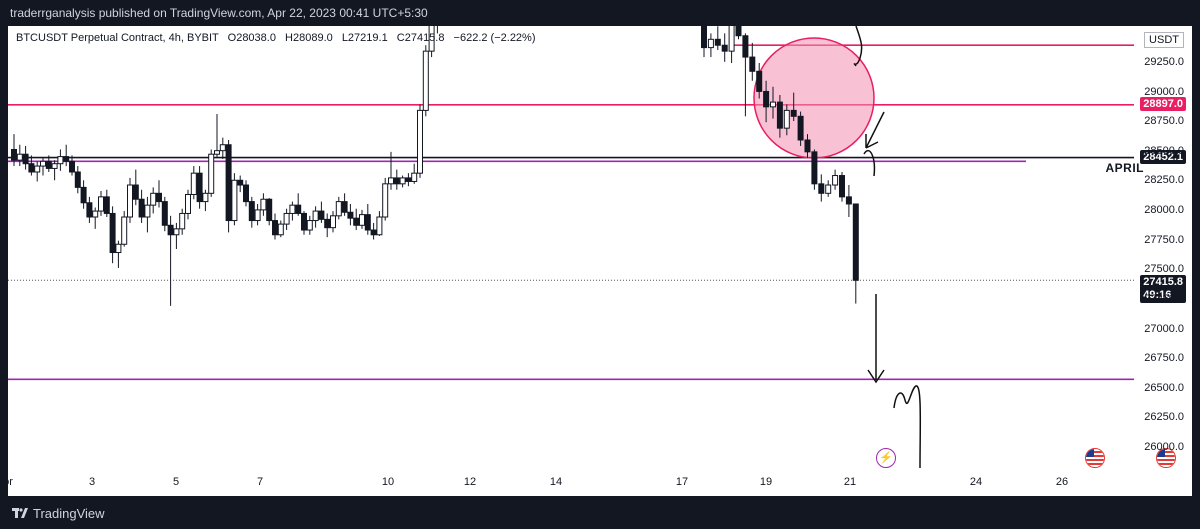  I want to click on time-axis-tick: 24, so click(976, 482).